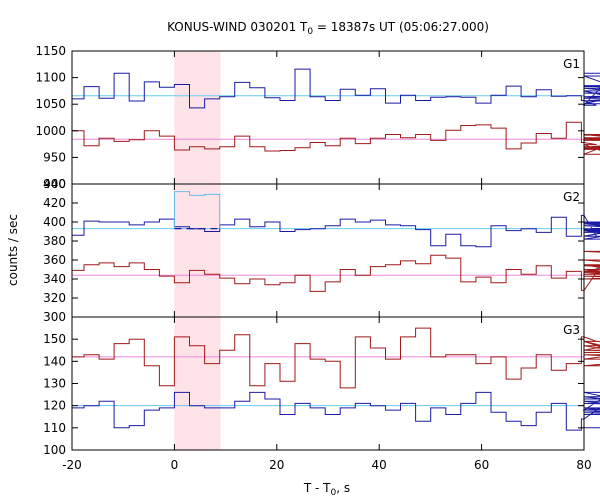 This screenshot has width=600, height=500. I want to click on y-tick-label: 120, so click(54, 406).